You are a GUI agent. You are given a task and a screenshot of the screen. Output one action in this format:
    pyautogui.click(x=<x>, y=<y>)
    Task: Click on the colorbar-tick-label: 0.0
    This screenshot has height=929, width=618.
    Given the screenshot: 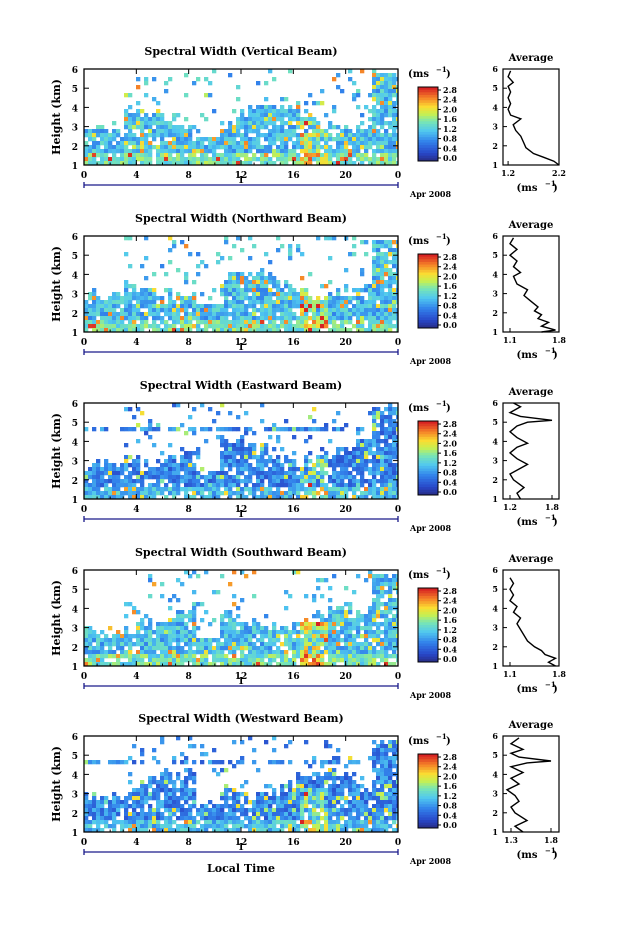 What is the action you would take?
    pyautogui.click(x=450, y=325)
    